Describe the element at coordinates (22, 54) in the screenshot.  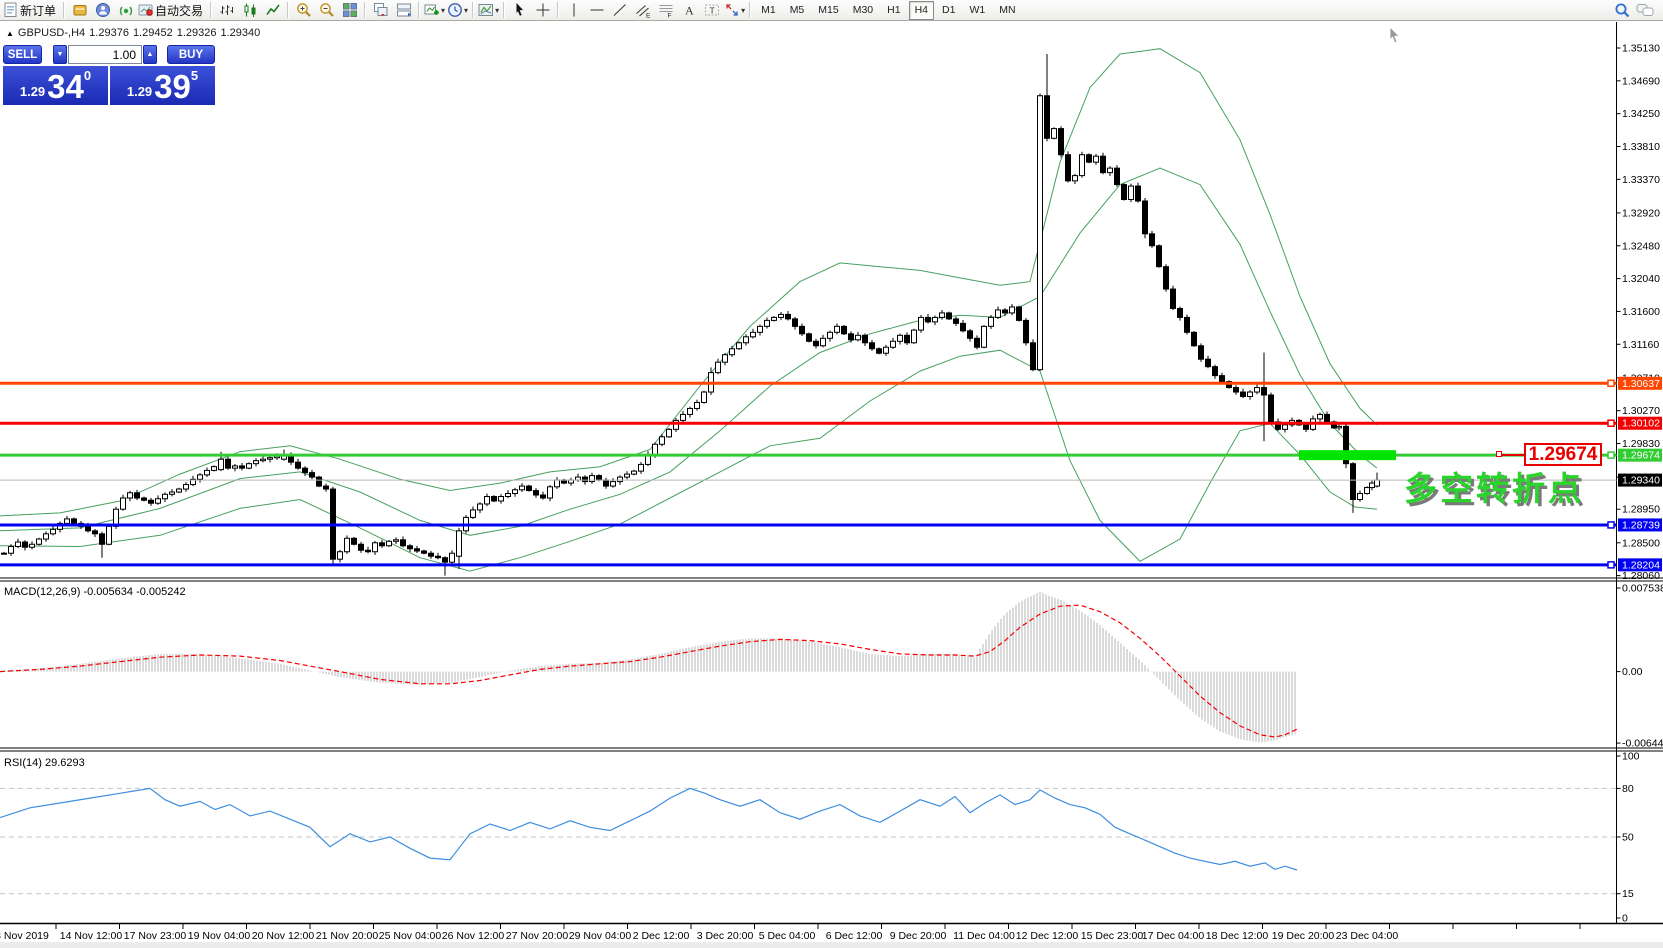
I see `sell-button: SELL` at that location.